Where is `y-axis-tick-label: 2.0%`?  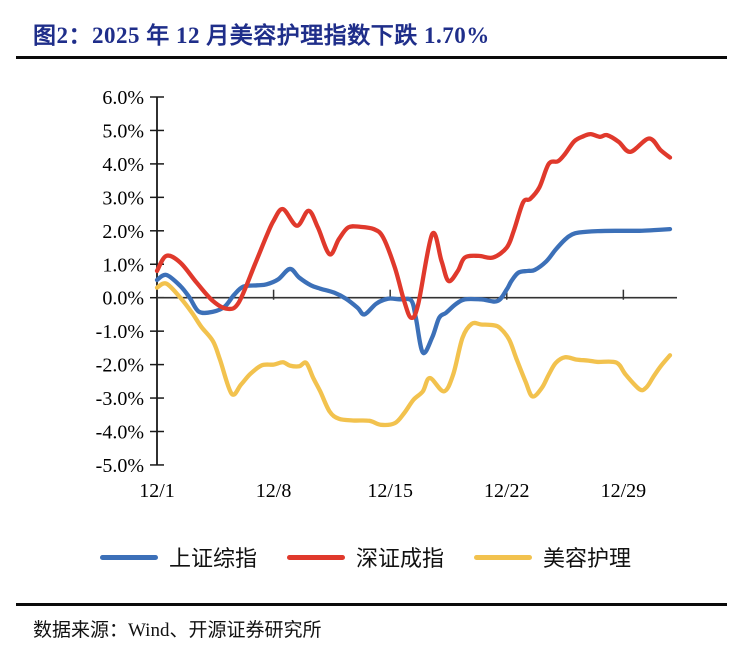 y-axis-tick-label: 2.0% is located at coordinates (123, 232).